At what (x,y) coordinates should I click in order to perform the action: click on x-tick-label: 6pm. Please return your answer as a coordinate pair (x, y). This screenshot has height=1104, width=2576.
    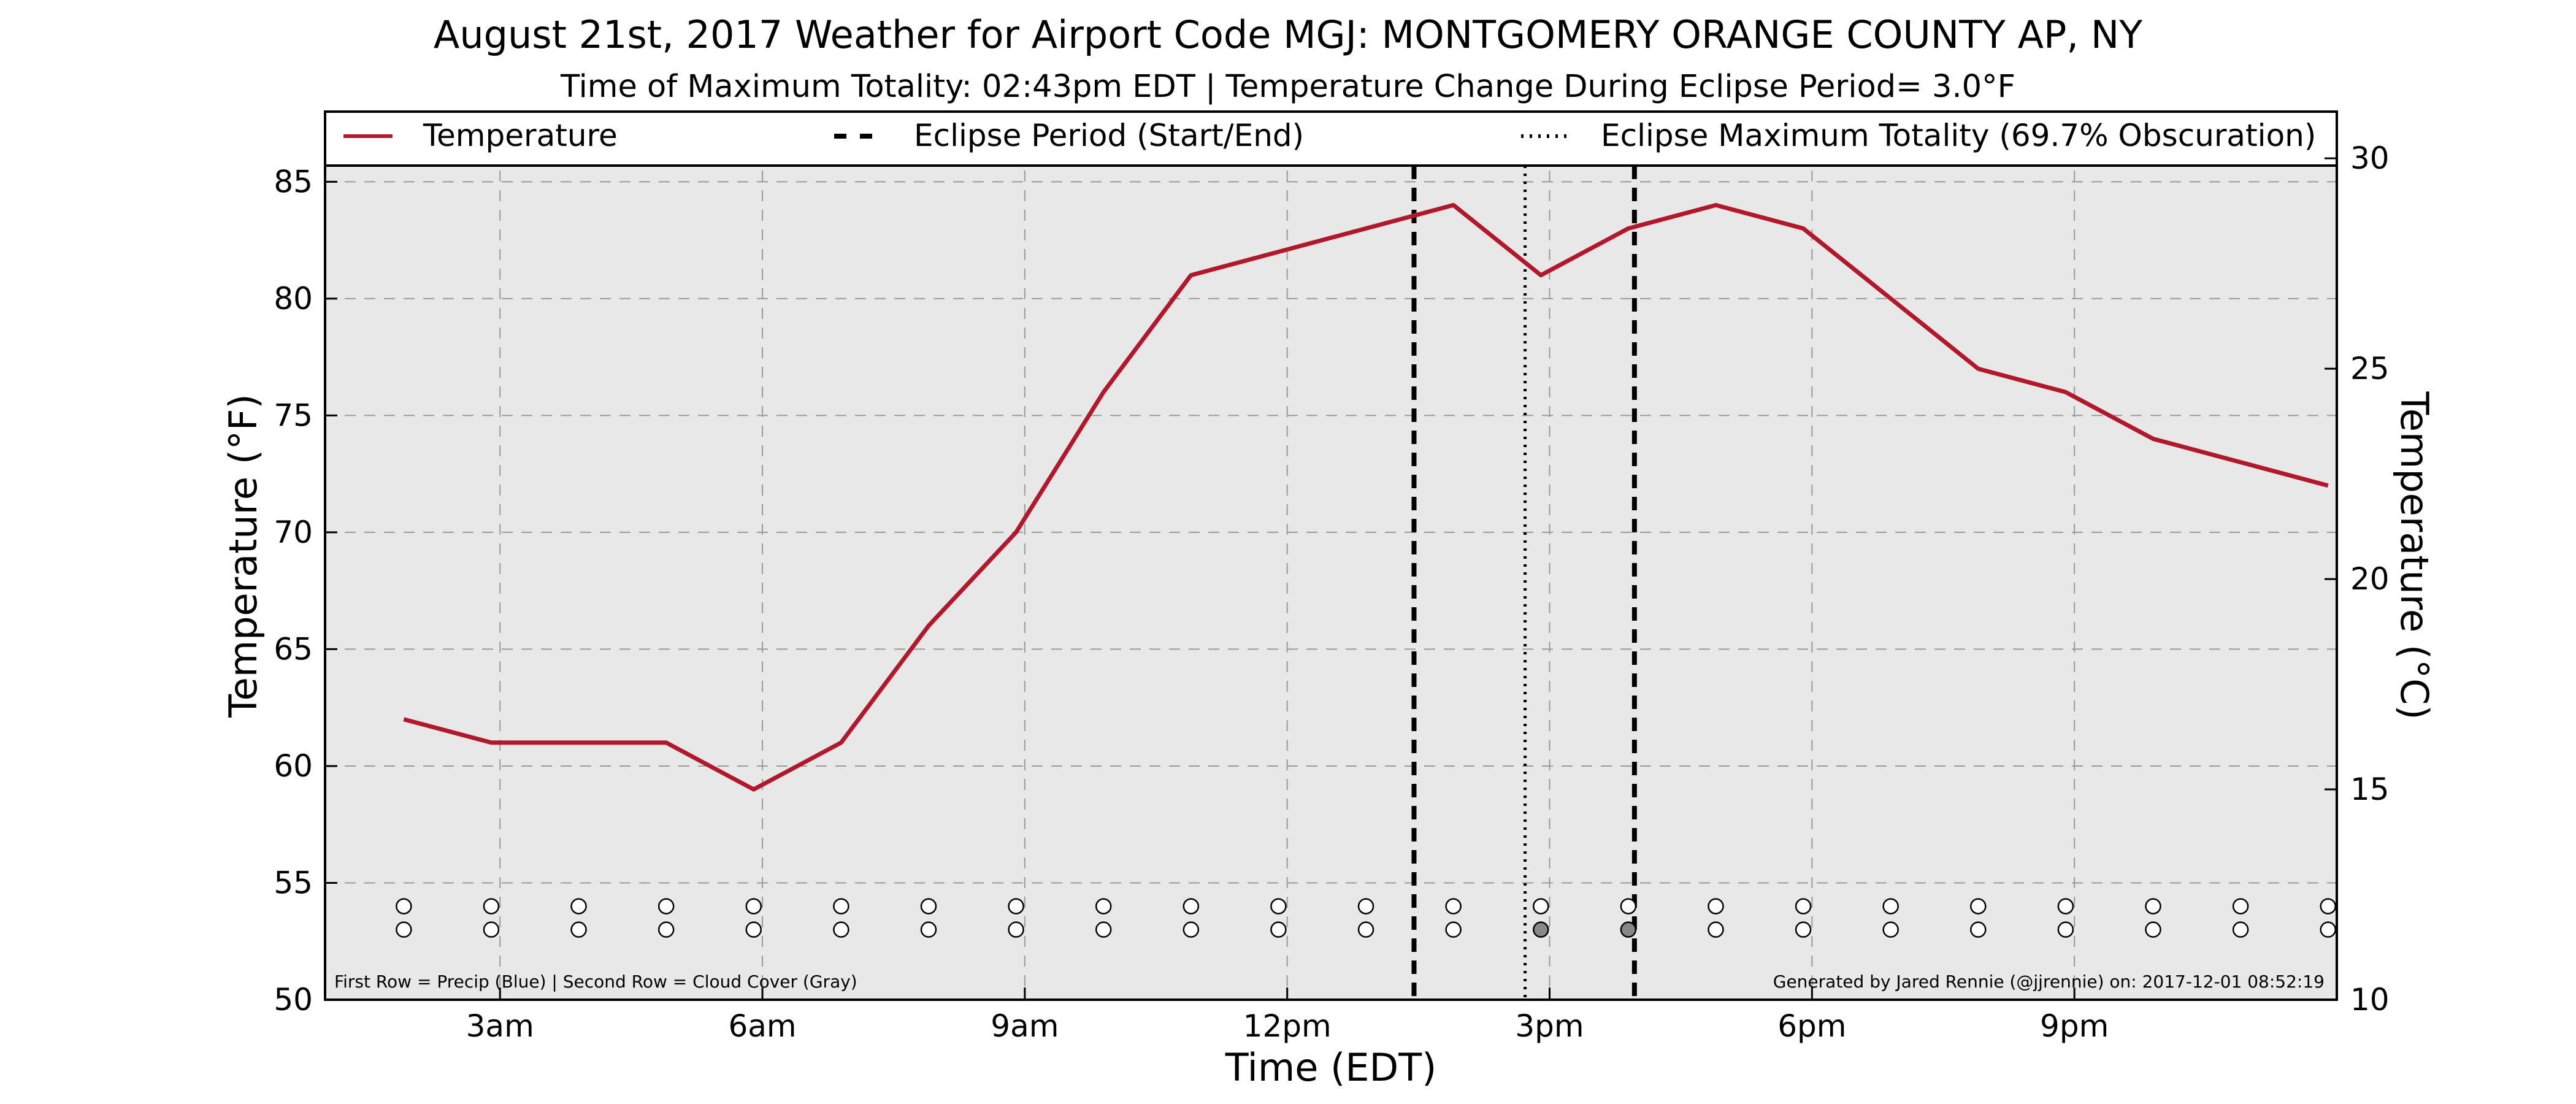
    Looking at the image, I should click on (1811, 1026).